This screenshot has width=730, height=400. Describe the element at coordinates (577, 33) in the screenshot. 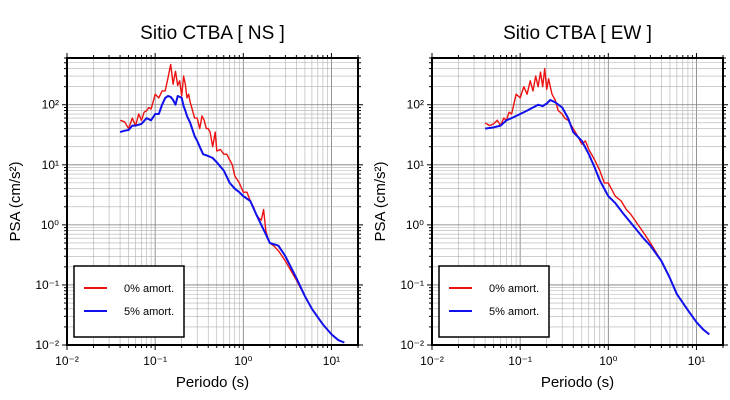

I see `chart-title: Sitio CTBA [ EW ]` at that location.